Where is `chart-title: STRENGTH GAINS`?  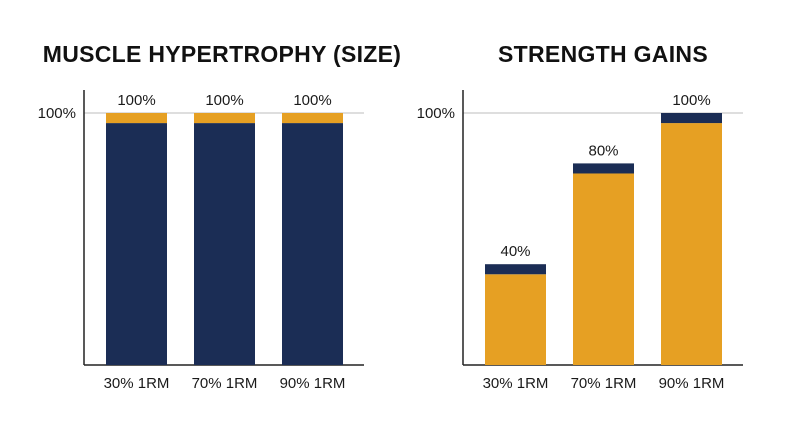 chart-title: STRENGTH GAINS is located at coordinates (603, 54).